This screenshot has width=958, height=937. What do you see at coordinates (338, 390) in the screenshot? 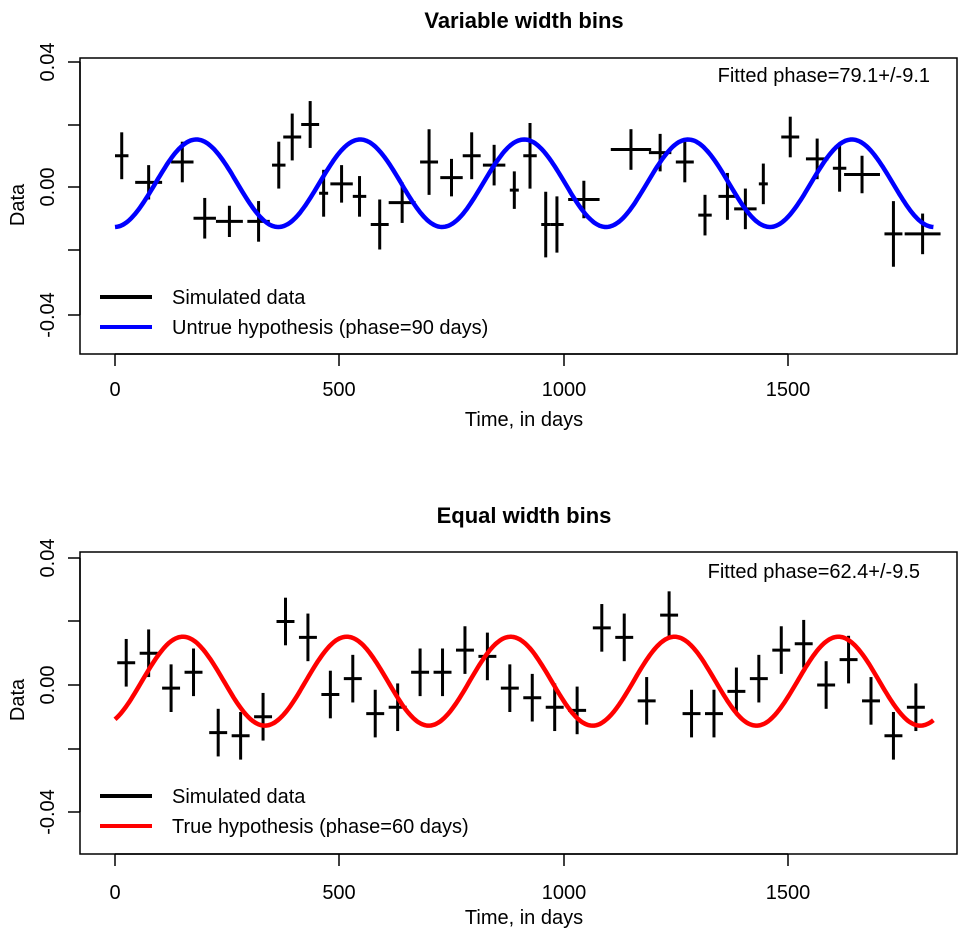
I see `top-x-tick-label: 500` at bounding box center [338, 390].